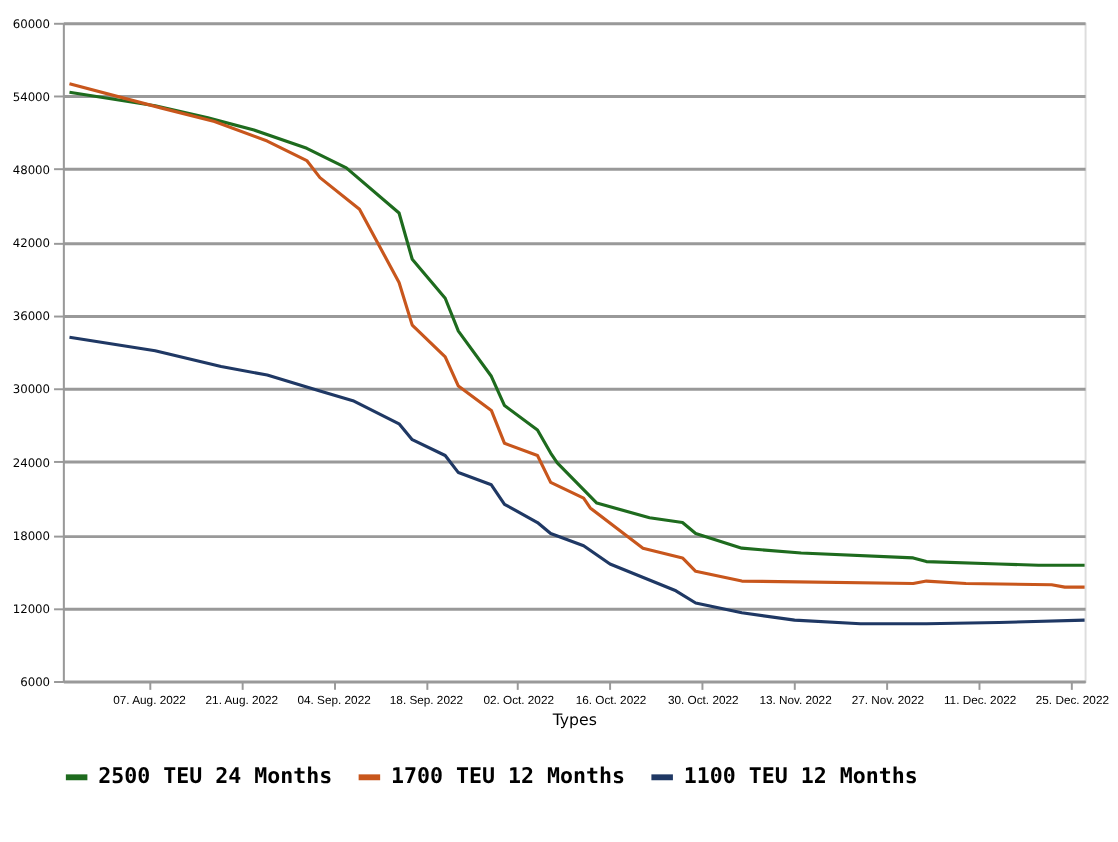 This screenshot has height=842, width=1118. Describe the element at coordinates (215, 776) in the screenshot. I see `legend-label: 2500 TEU 24 Months` at that location.